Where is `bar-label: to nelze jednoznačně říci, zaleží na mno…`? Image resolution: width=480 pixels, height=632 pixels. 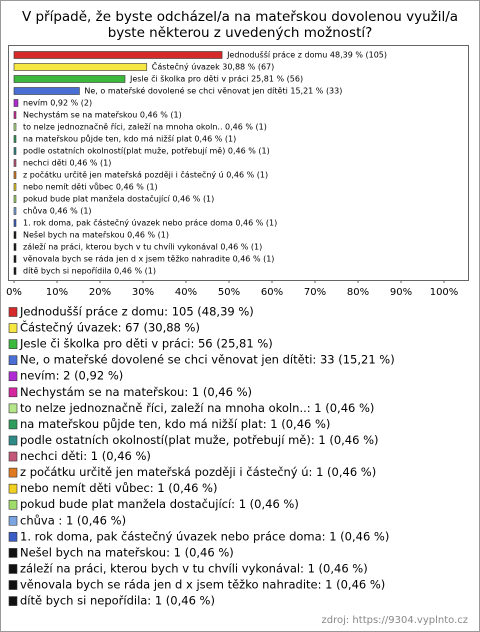 bar-label: to nelze jednoznačně říci, zaleží na mno… is located at coordinates (145, 127).